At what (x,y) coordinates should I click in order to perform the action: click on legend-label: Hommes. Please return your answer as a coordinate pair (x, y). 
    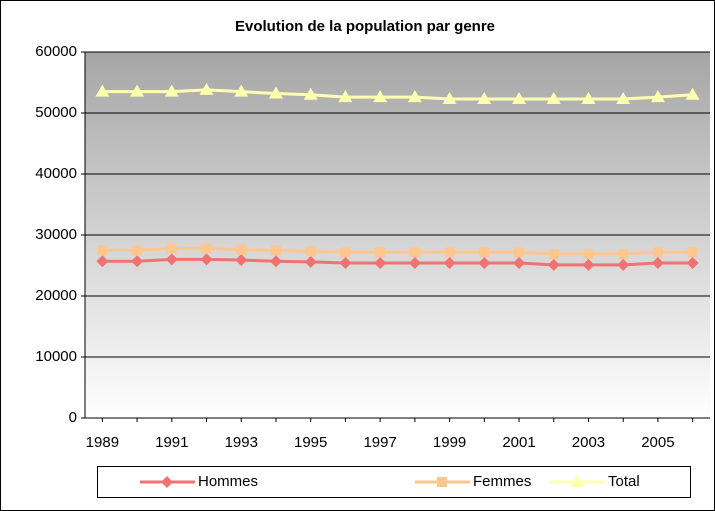
    Looking at the image, I should click on (228, 481).